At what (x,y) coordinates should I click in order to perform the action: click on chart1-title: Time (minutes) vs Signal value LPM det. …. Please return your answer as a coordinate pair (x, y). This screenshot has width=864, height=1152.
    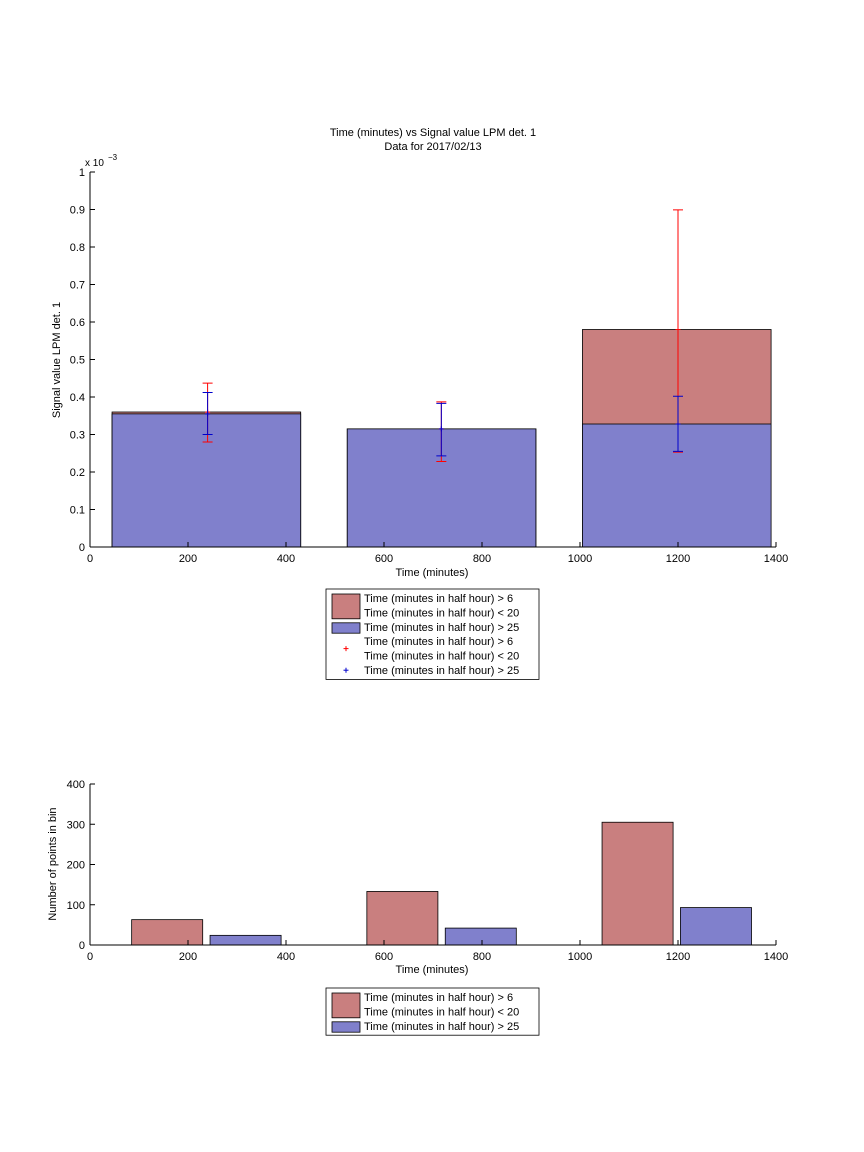
    Looking at the image, I should click on (433, 133).